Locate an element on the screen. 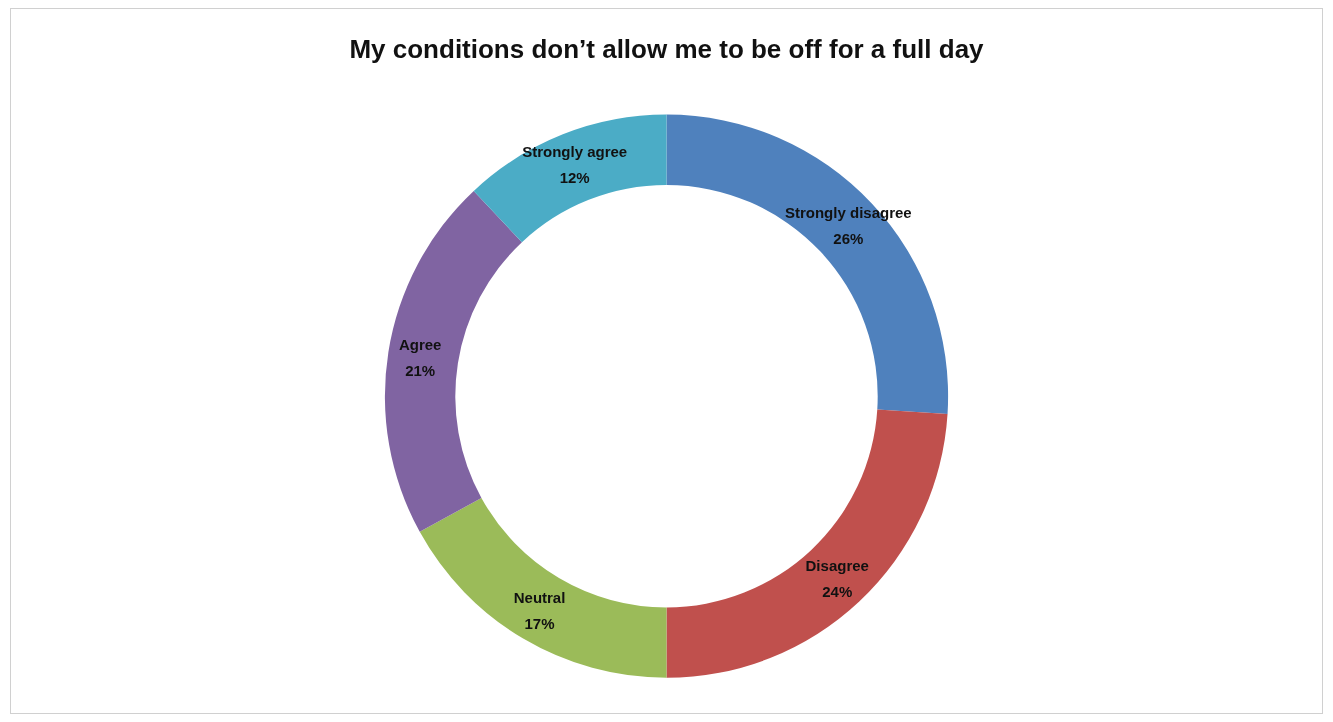 The height and width of the screenshot is (722, 1333). data-label: 12% is located at coordinates (574, 177).